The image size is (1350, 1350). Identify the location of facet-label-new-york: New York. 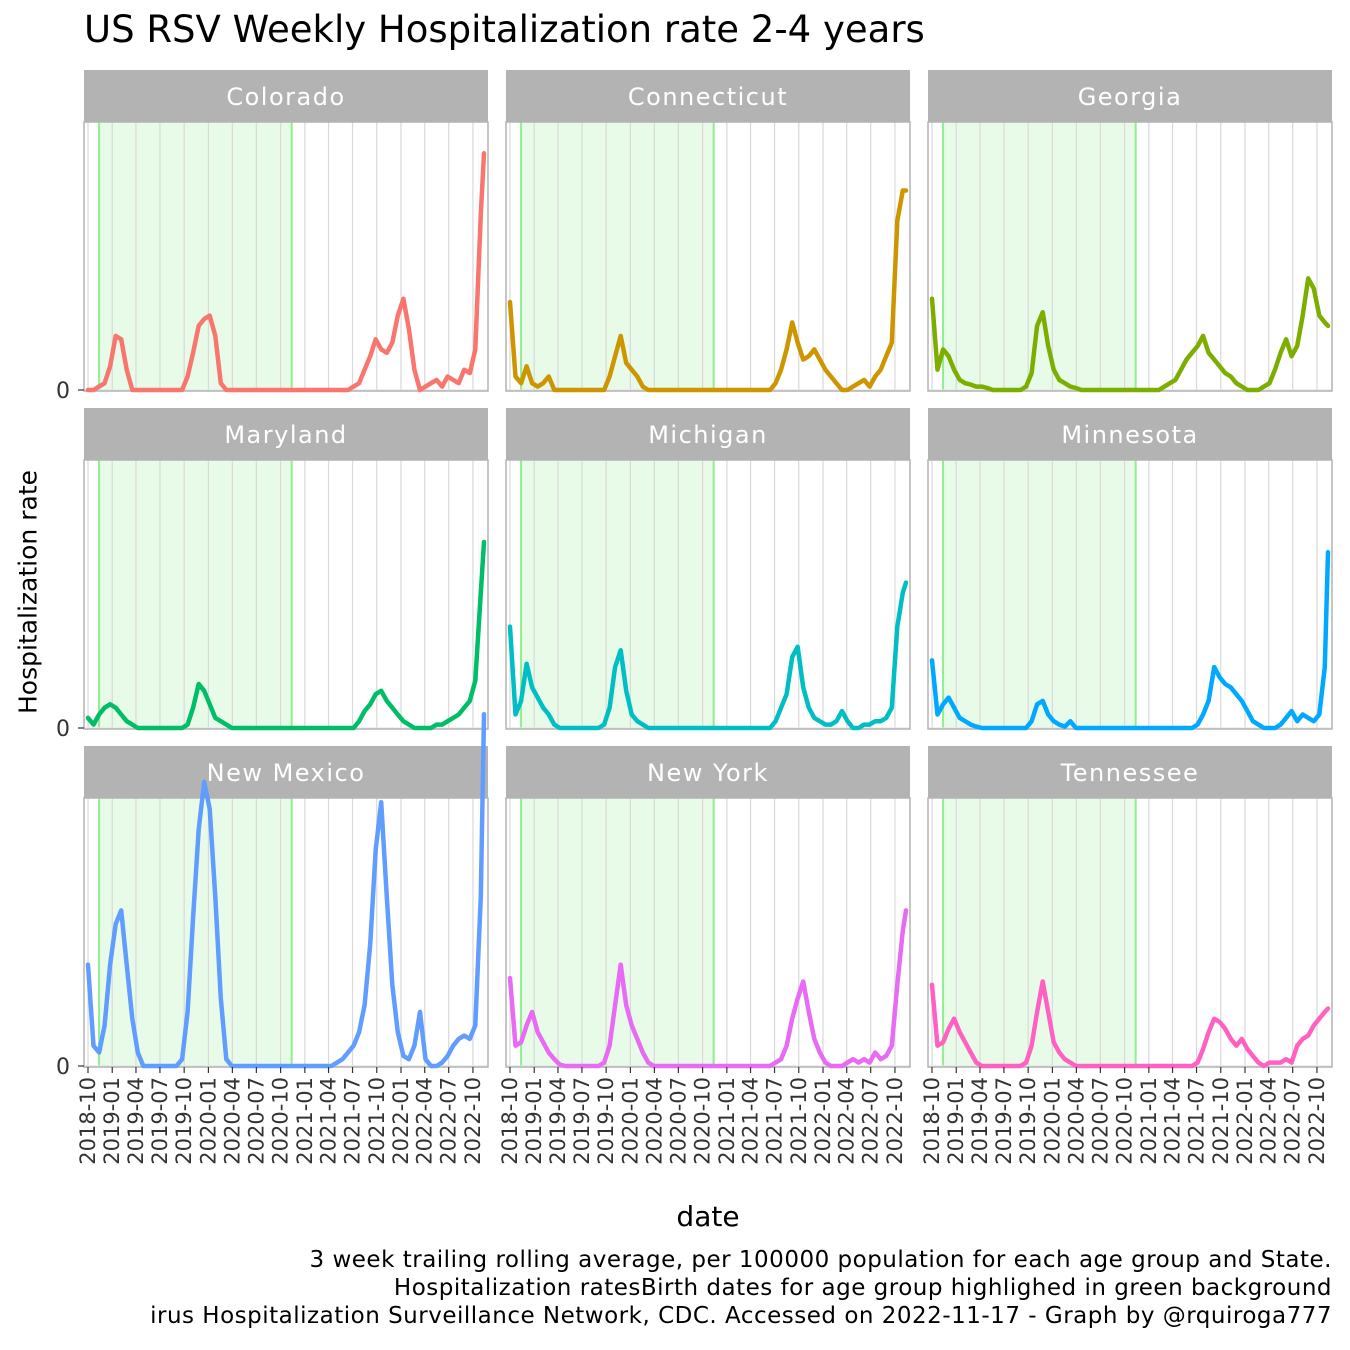
(708, 773).